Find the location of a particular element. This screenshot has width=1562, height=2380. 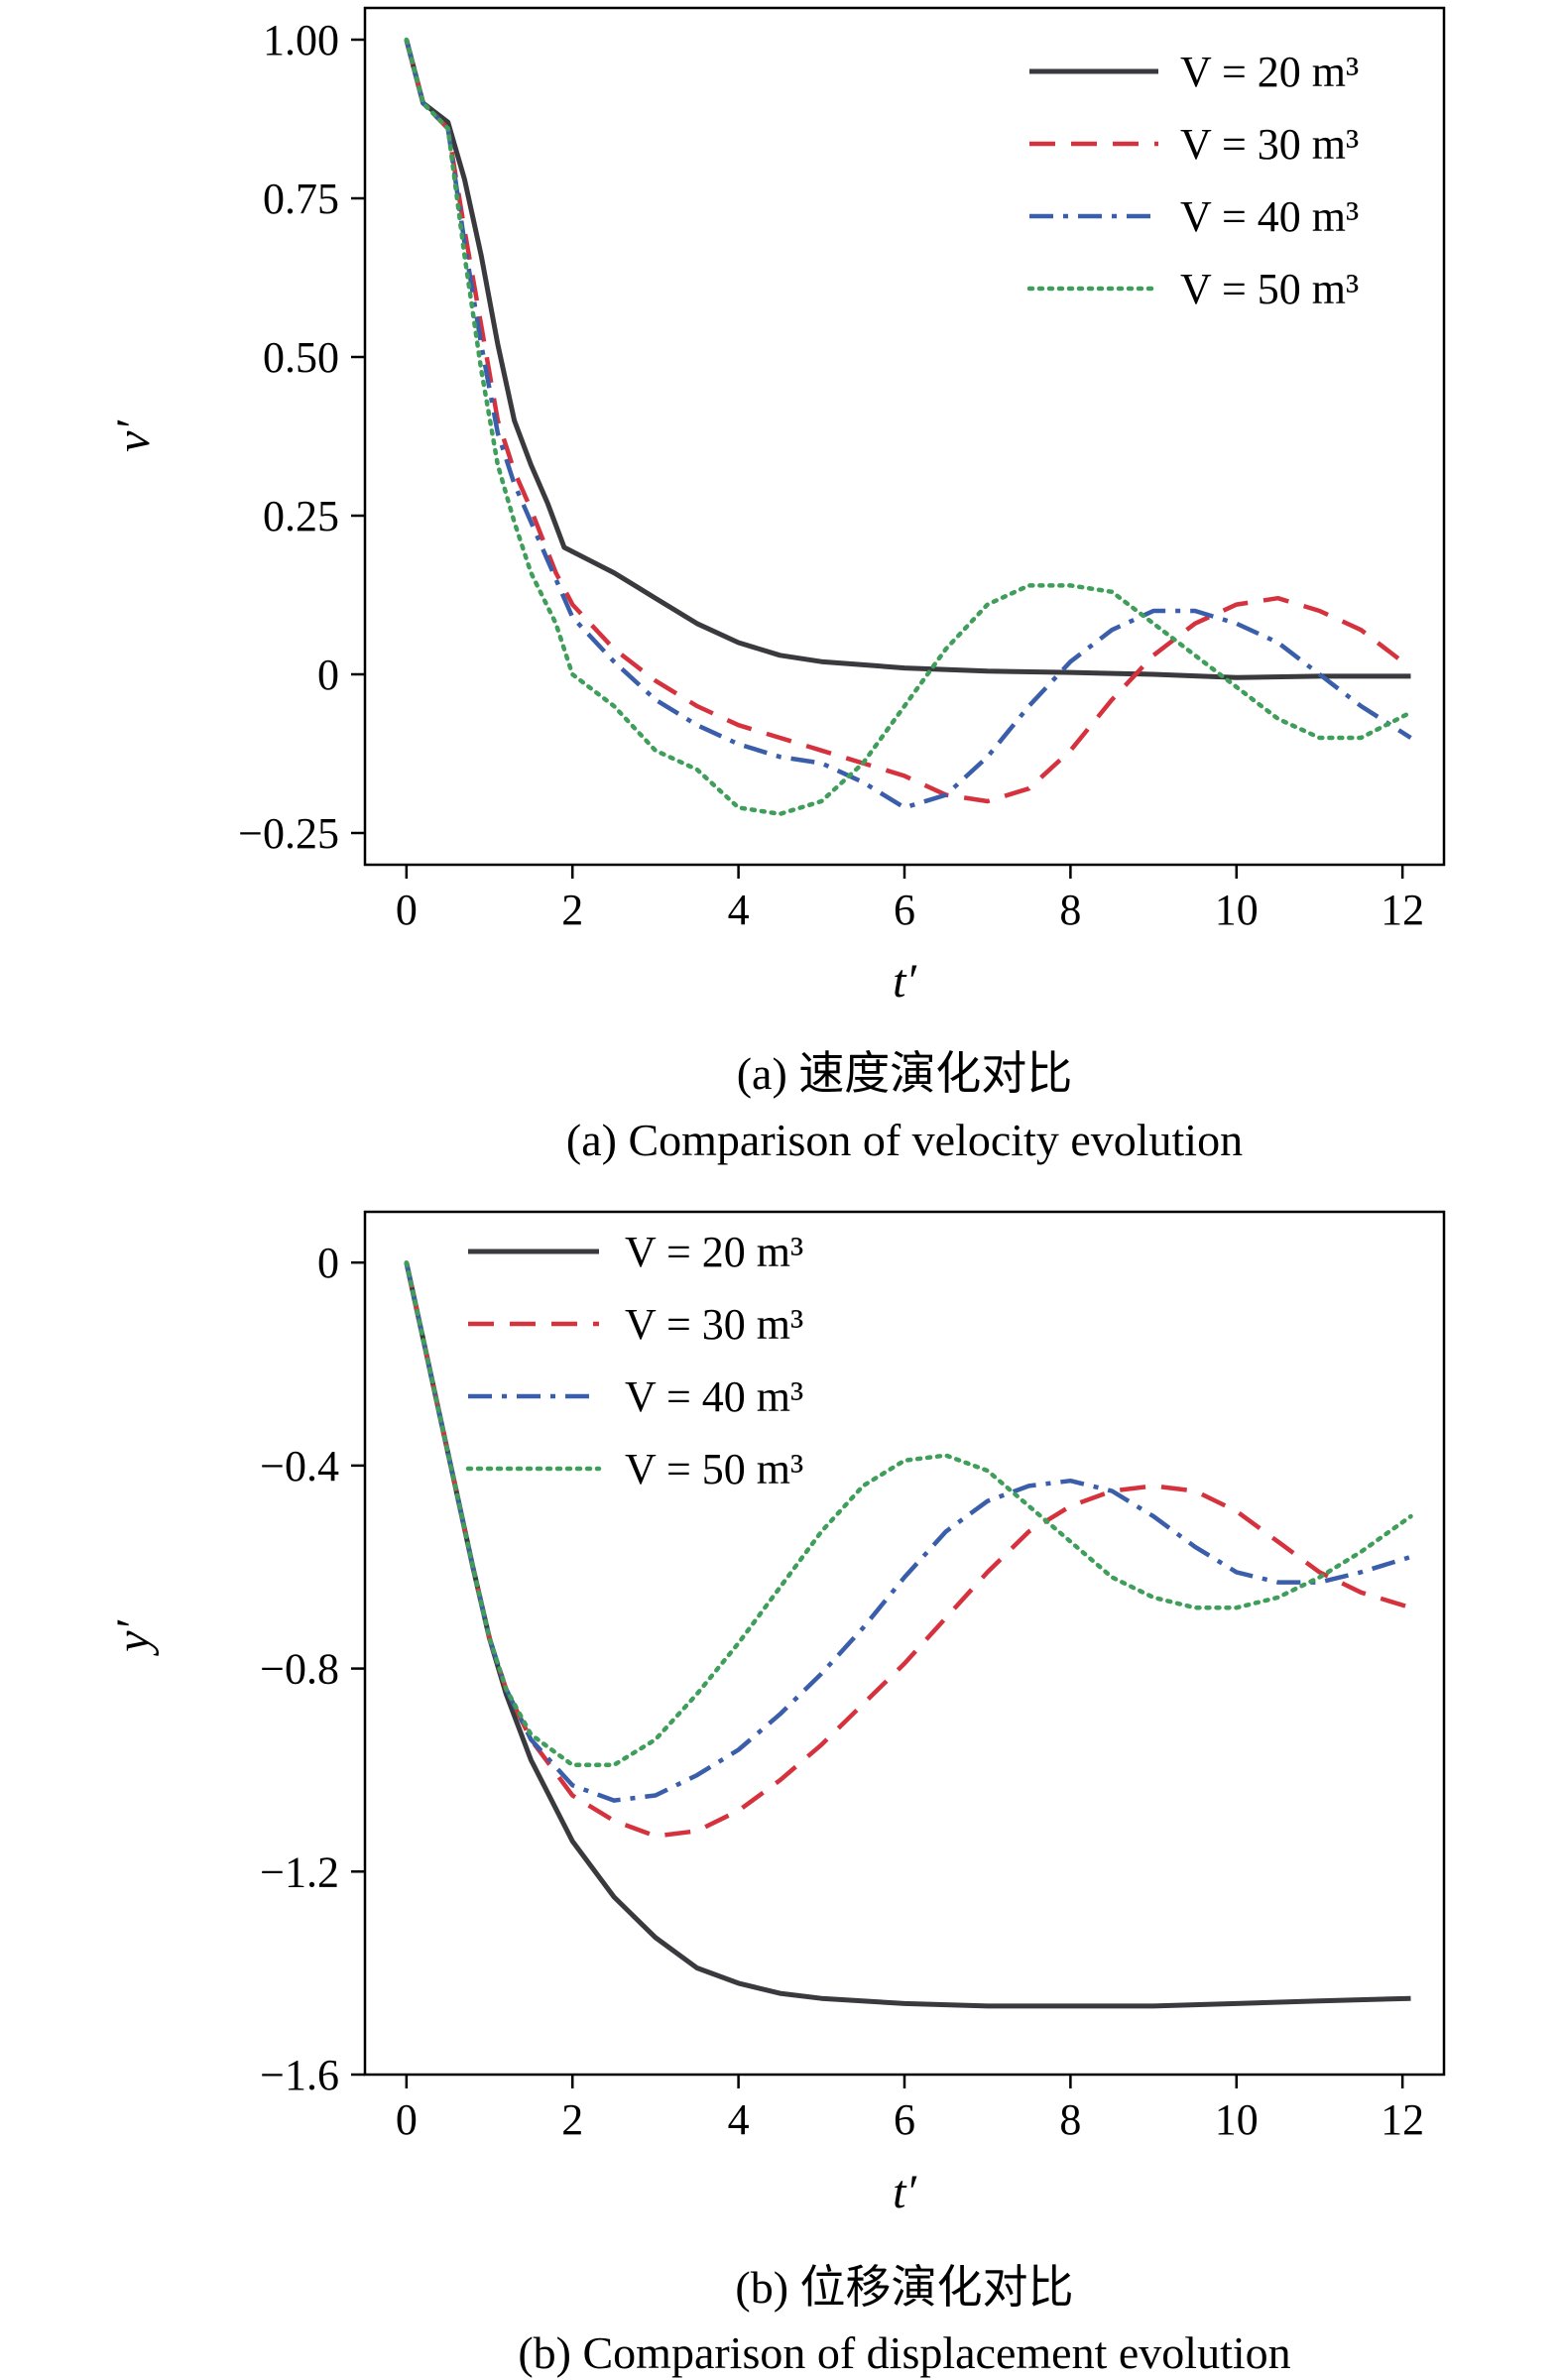

y-tick-label: 1.00 is located at coordinates (301, 40).